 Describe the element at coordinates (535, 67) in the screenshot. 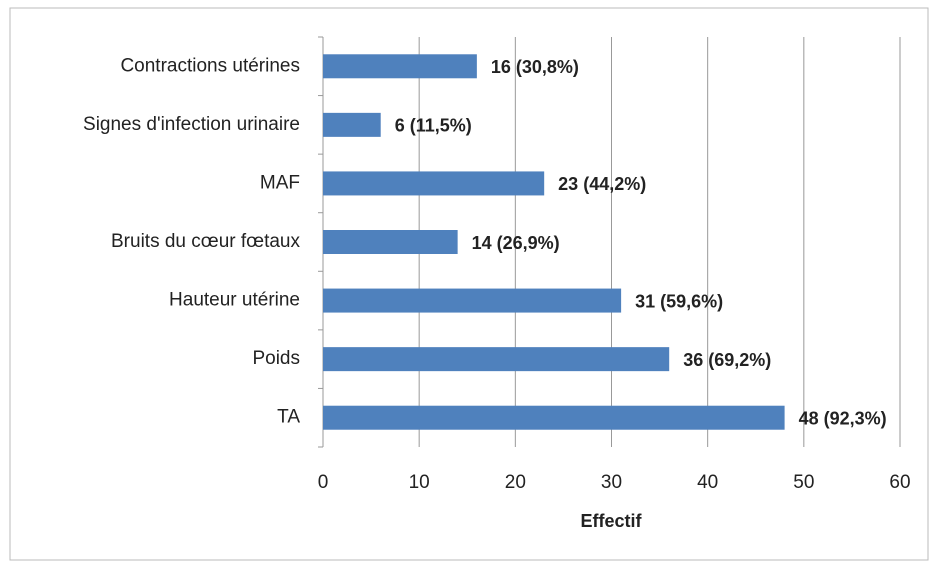

I see `value-label: 16 (30,8%)` at that location.